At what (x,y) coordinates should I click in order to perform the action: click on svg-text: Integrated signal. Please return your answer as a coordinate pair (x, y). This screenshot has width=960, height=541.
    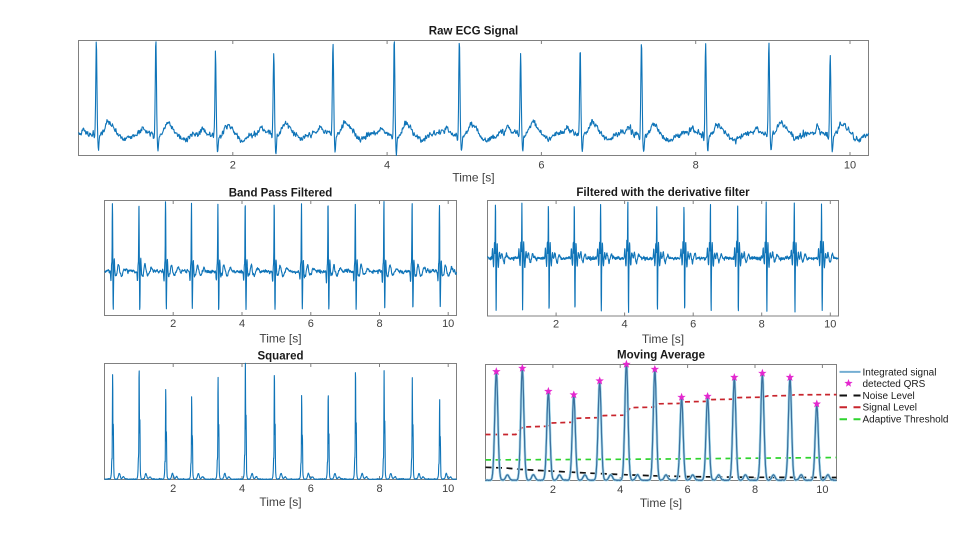
    Looking at the image, I should click on (900, 372).